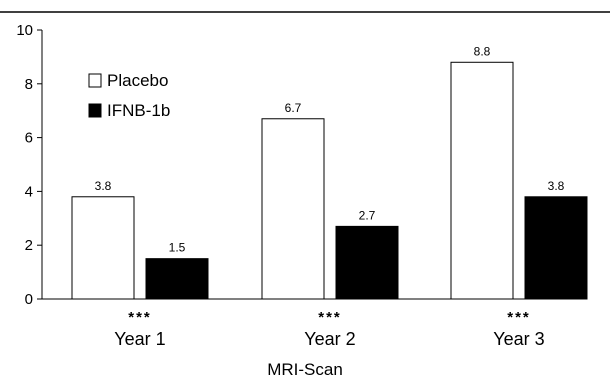 The image size is (610, 387). I want to click on y-tick-label: 8, so click(29, 84).